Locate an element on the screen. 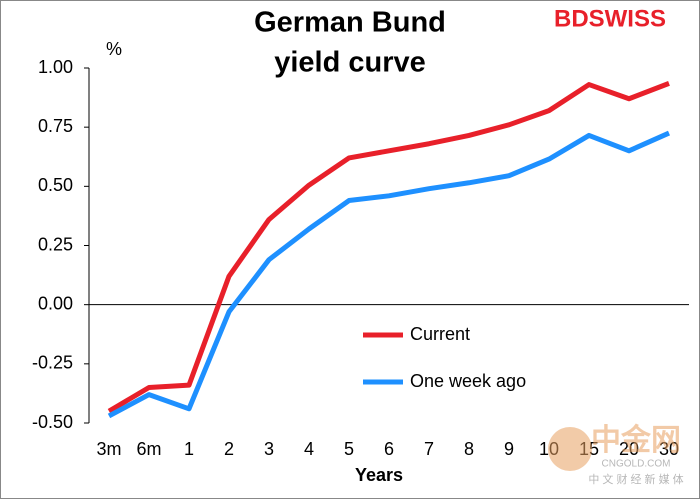 This screenshot has height=499, width=700. x-tick-label: 7 is located at coordinates (429, 449).